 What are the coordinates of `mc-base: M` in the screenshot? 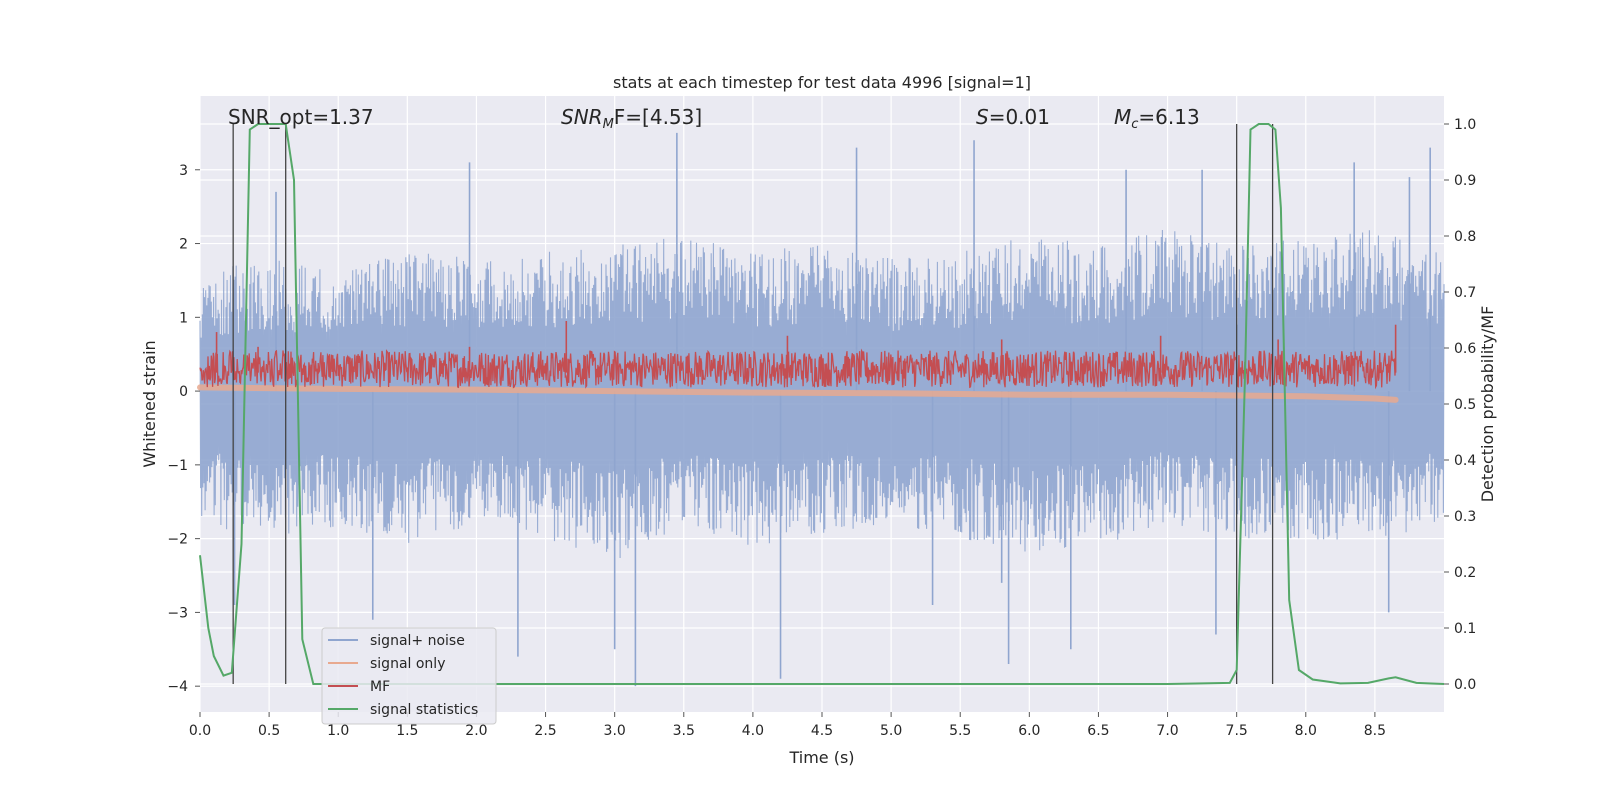 It's located at (1122, 117).